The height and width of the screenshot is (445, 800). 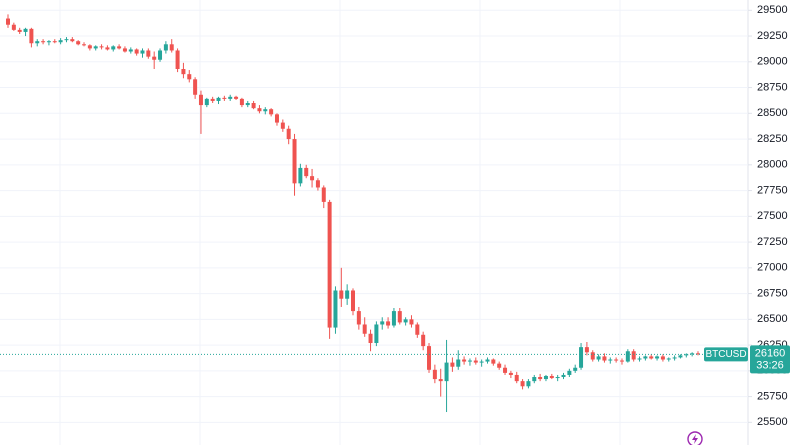 What do you see at coordinates (772, 87) in the screenshot?
I see `y-tick-label: 28750` at bounding box center [772, 87].